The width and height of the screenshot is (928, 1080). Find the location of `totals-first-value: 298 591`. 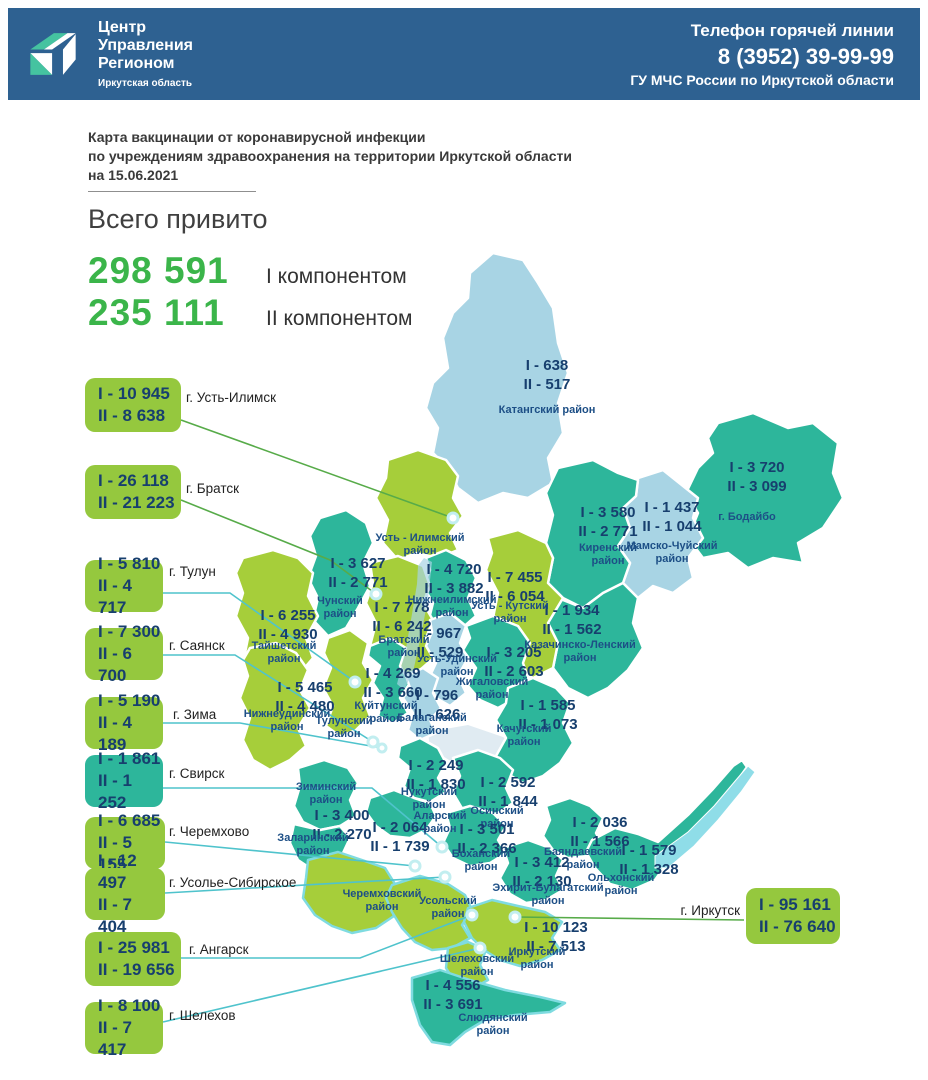

totals-first-value: 298 591 is located at coordinates (158, 270).